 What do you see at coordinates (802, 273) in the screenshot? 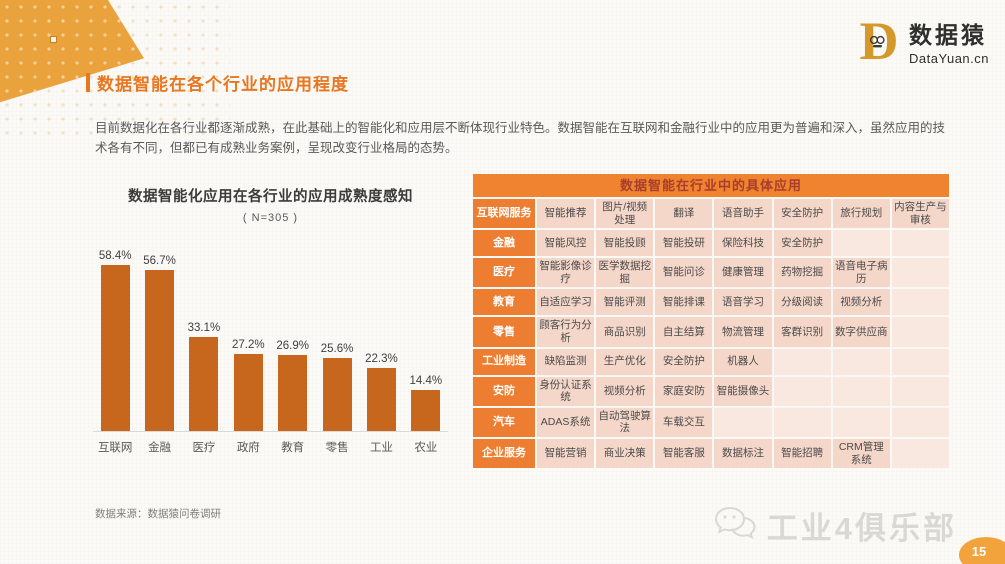
I see `application-cell: 药物挖掘` at bounding box center [802, 273].